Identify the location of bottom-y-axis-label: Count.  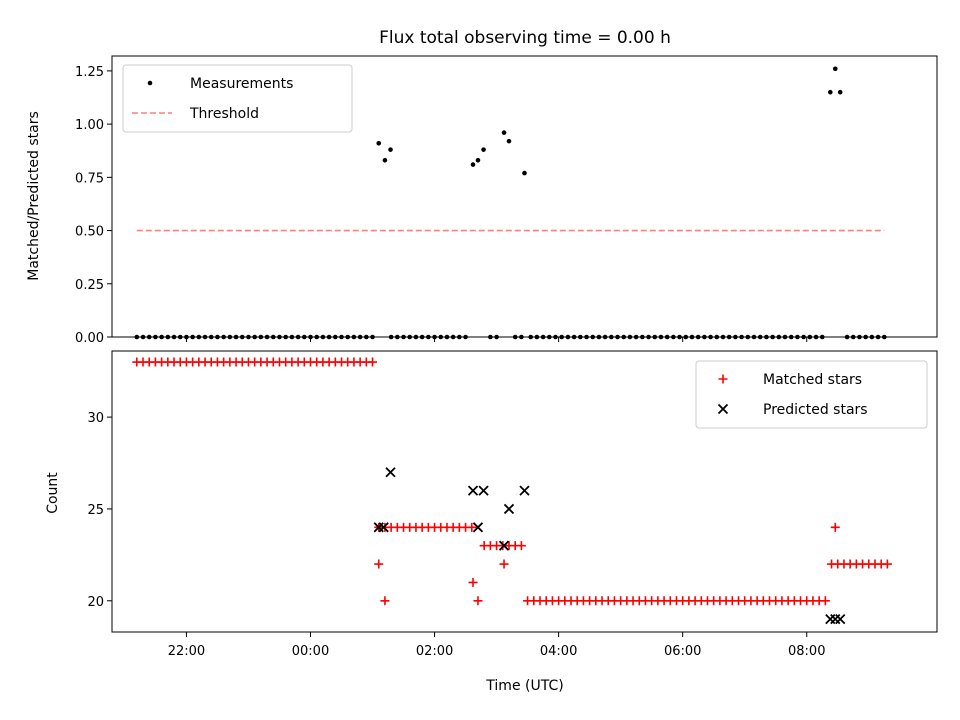
(53, 493).